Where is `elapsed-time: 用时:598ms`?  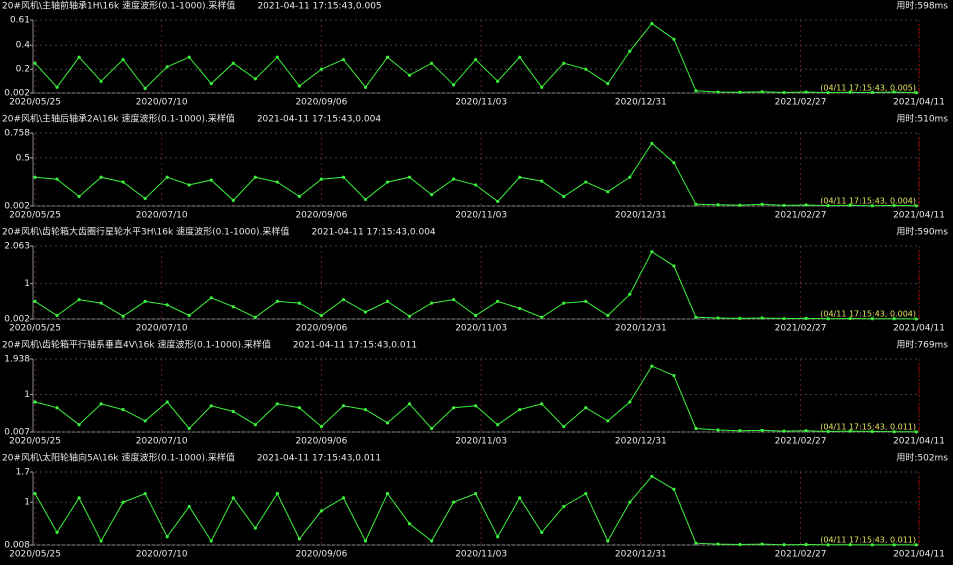
elapsed-time: 用时:598ms is located at coordinates (922, 6).